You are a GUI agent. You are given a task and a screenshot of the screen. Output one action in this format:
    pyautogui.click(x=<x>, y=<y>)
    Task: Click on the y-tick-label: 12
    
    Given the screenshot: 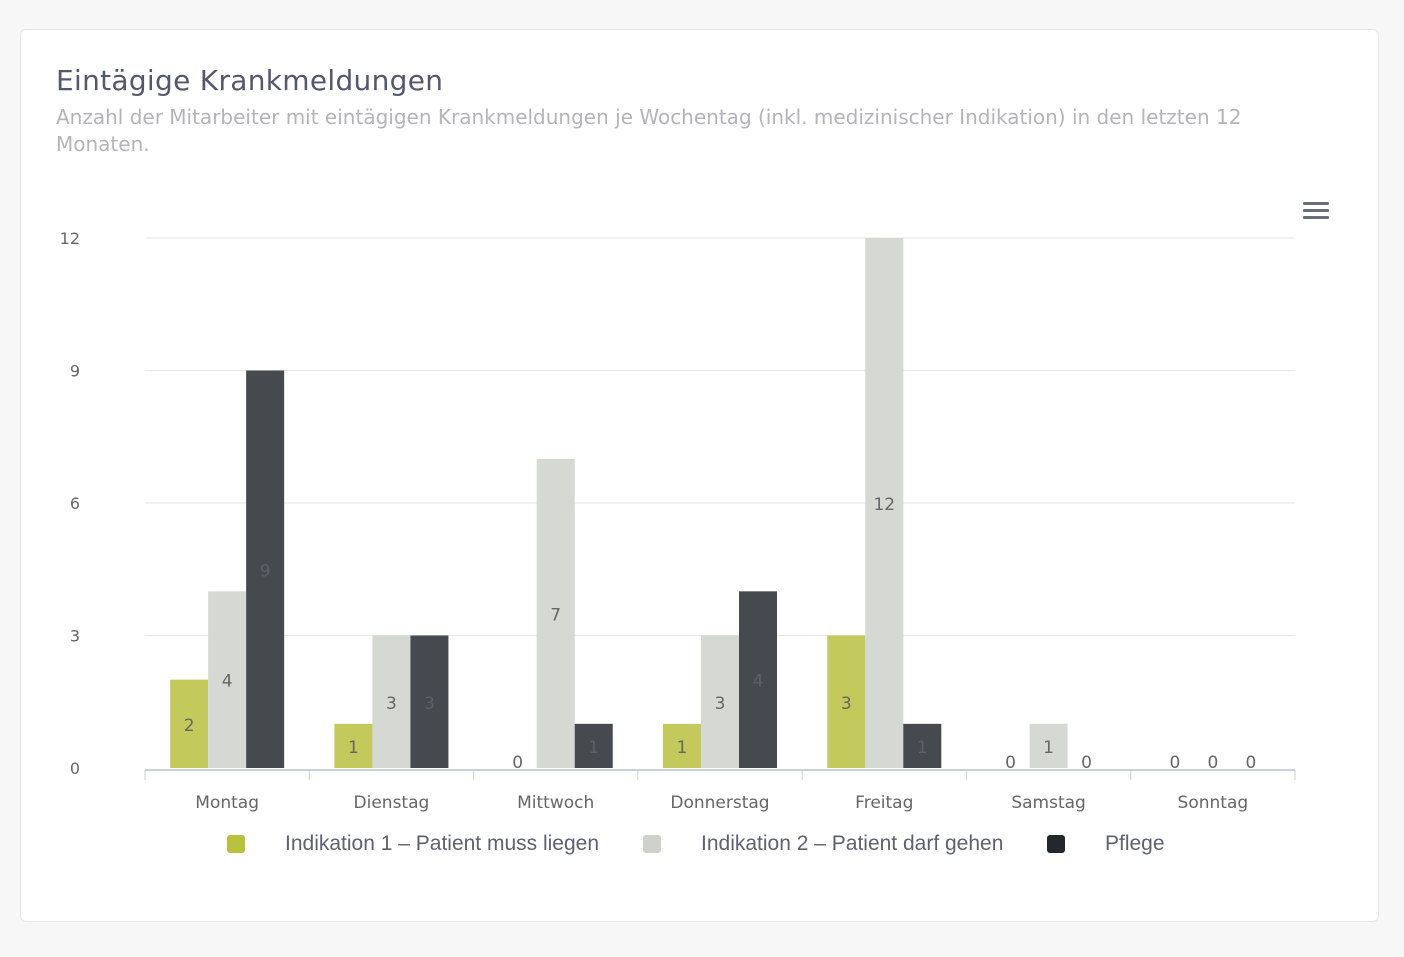 What is the action you would take?
    pyautogui.click(x=70, y=238)
    